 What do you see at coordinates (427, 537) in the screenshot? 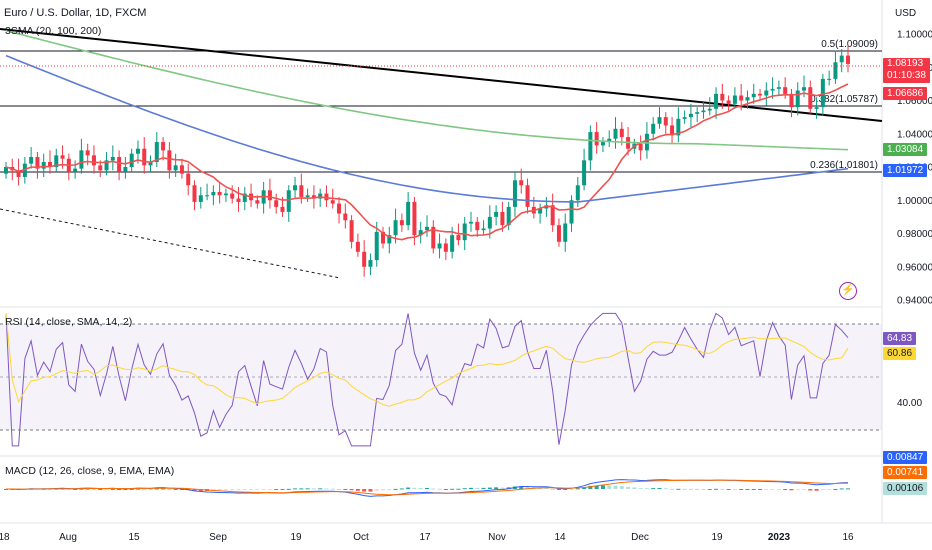
I see `time-axis: 18 Aug 15 Sep 19 Oct 17 Nov 14 Dec 19 2023 16` at bounding box center [427, 537].